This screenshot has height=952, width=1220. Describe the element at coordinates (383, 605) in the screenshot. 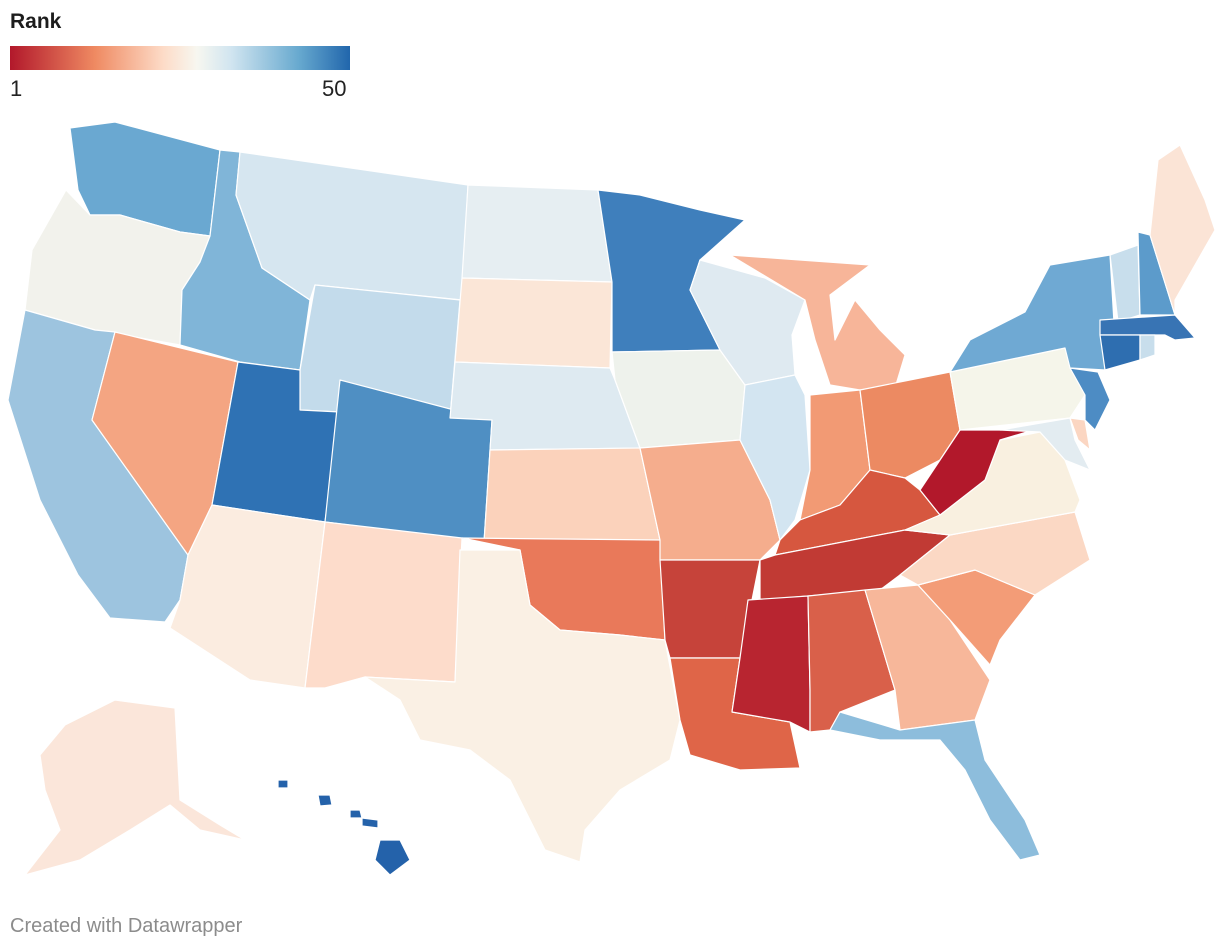

I see `state-NM` at that location.